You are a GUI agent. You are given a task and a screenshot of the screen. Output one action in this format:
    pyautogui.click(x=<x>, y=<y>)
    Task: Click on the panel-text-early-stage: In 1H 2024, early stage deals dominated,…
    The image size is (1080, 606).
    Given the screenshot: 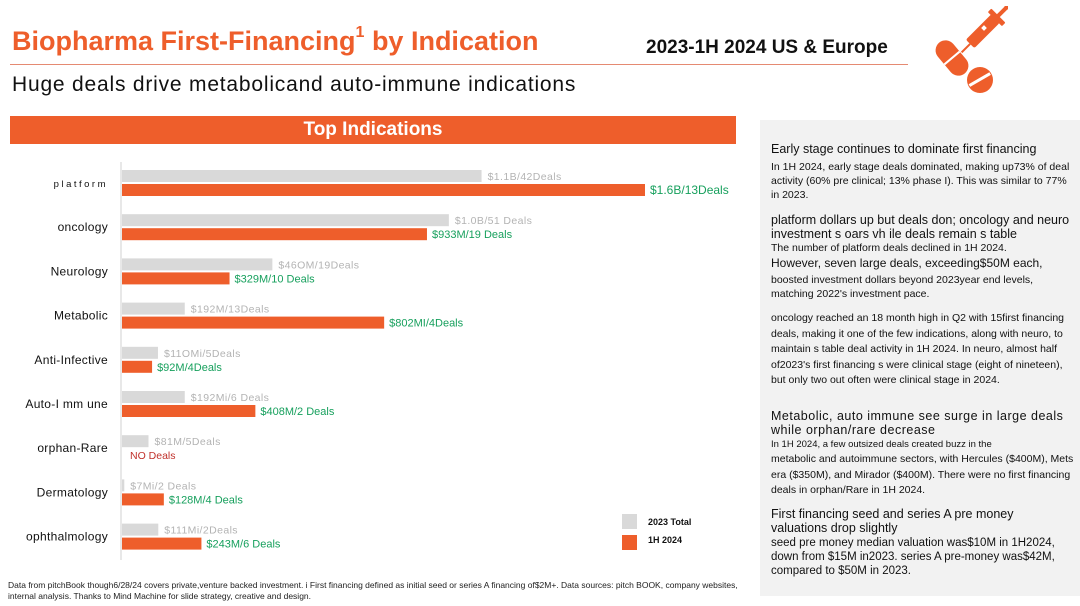 What is the action you would take?
    pyautogui.click(x=920, y=181)
    